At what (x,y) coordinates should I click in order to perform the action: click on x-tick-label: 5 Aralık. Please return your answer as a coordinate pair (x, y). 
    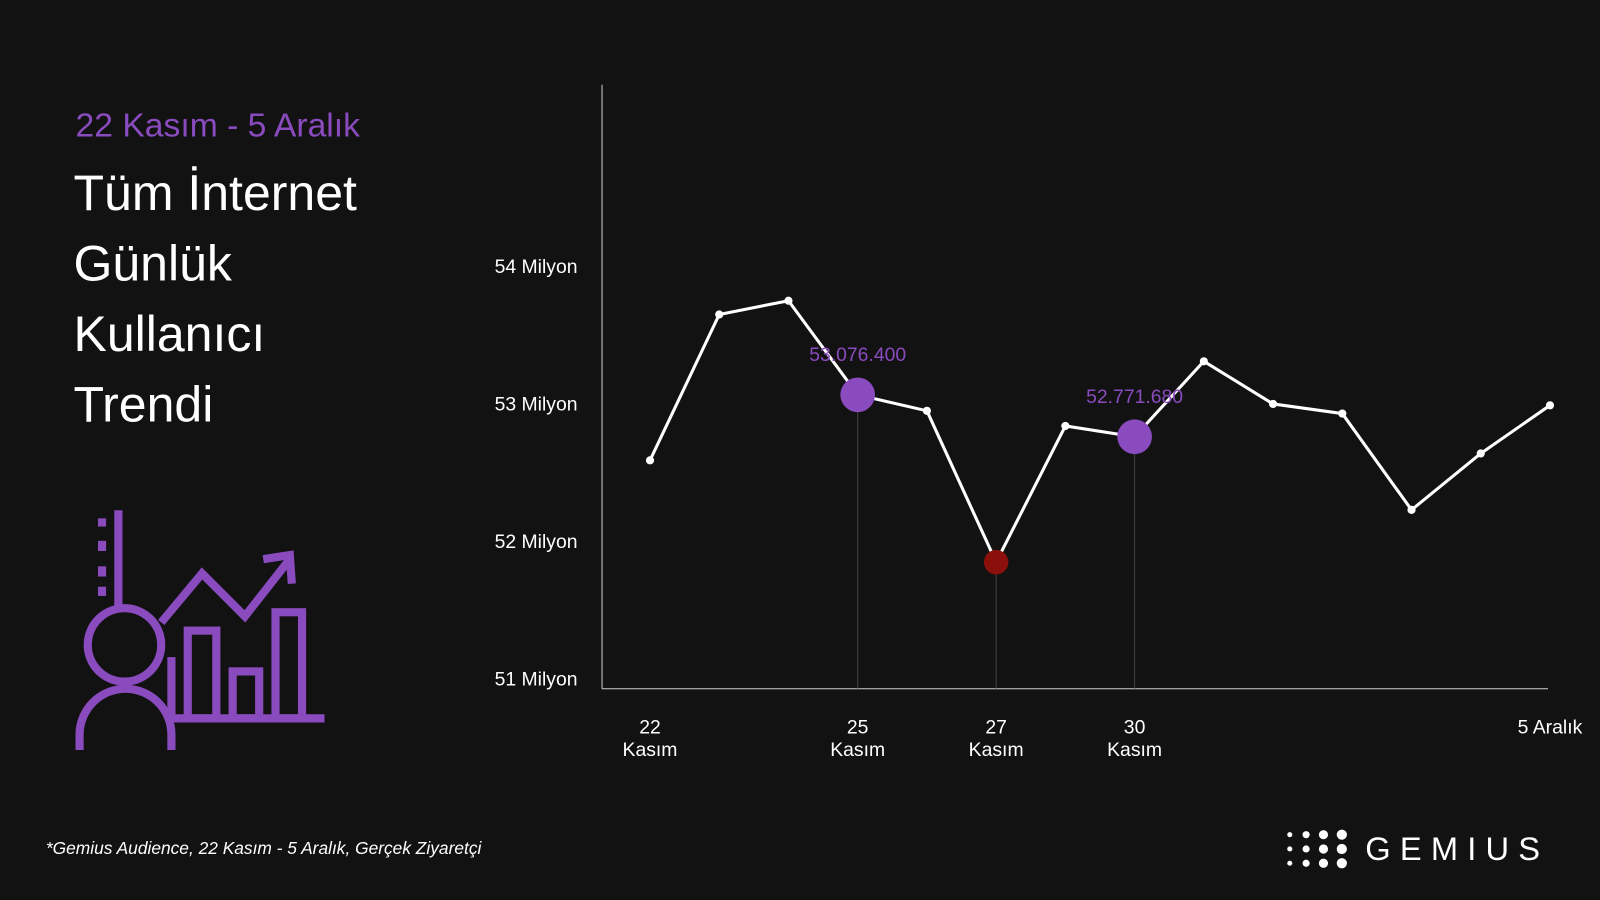
    Looking at the image, I should click on (1550, 728).